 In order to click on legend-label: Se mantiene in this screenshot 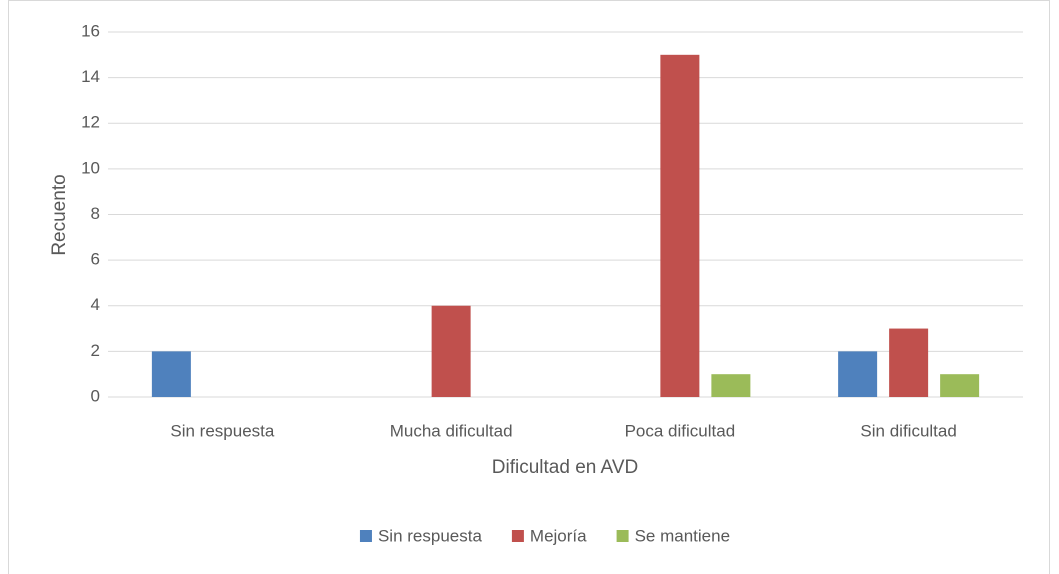, I will do `click(682, 535)`.